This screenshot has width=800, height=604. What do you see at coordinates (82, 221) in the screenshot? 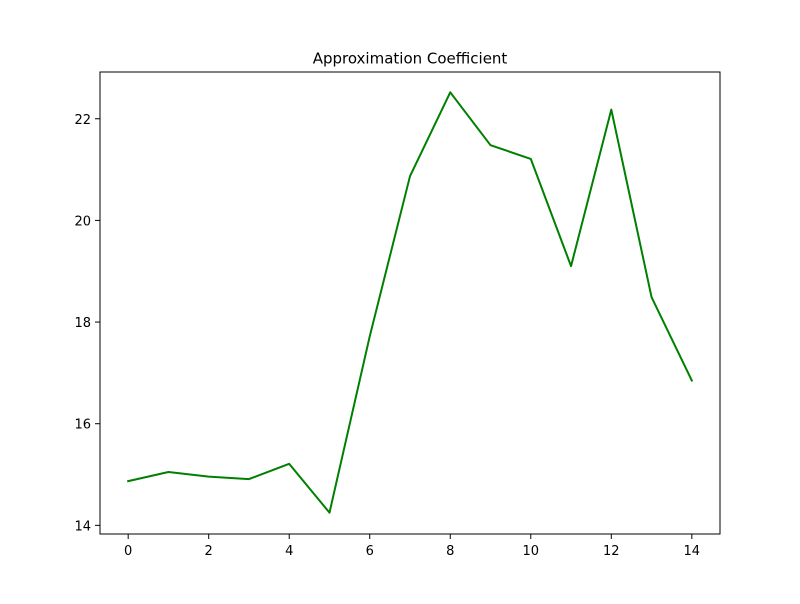
I see `y-tick-label: 20` at bounding box center [82, 221].